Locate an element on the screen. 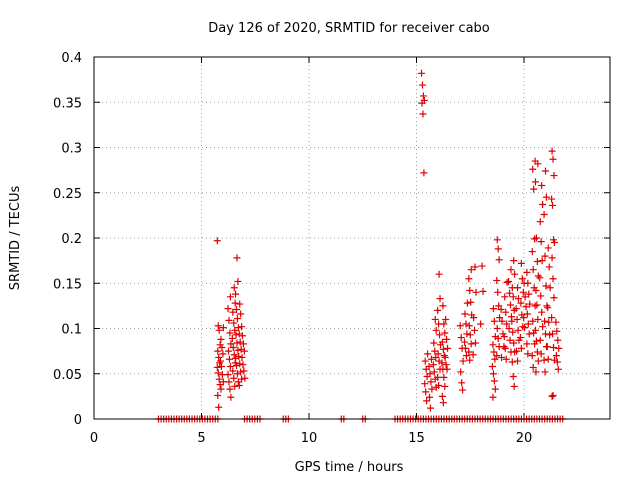 Image resolution: width=640 pixels, height=480 pixels. y-tick-label: 0.3 is located at coordinates (71, 149).